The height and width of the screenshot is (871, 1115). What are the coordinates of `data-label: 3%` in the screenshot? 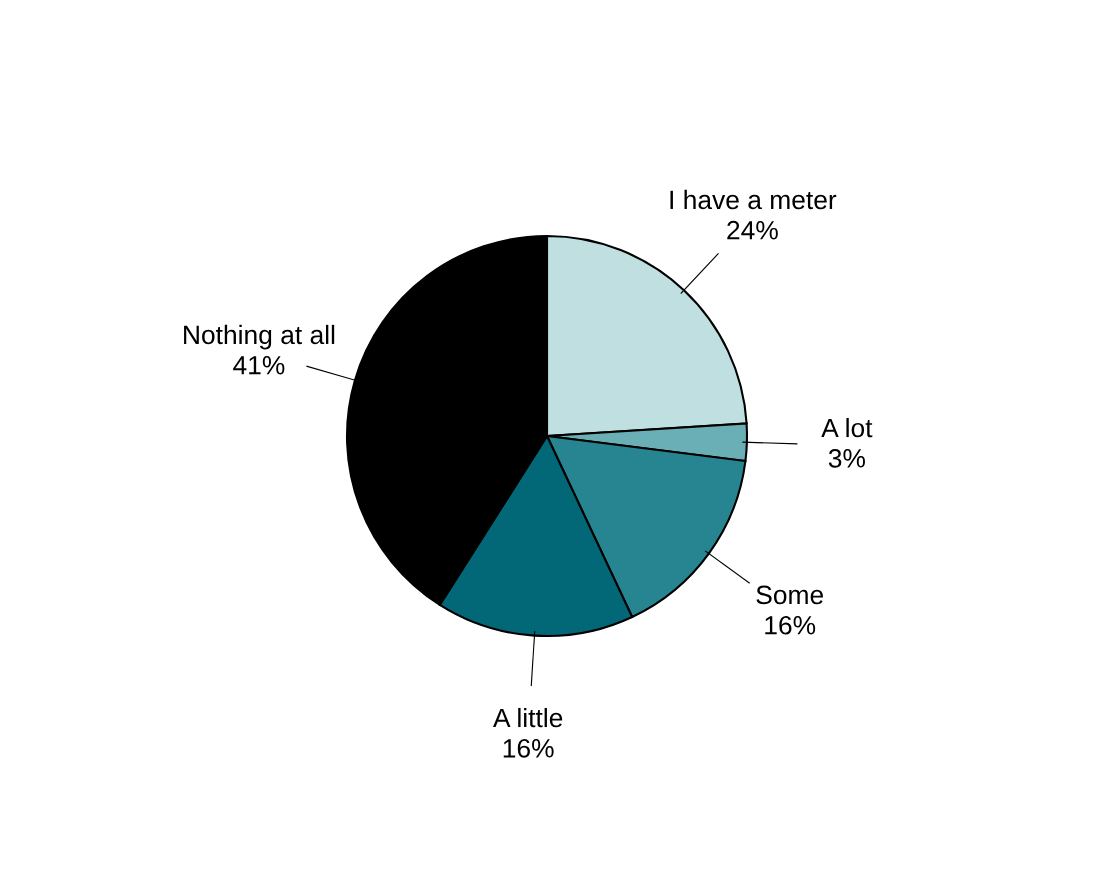 It's located at (846, 458).